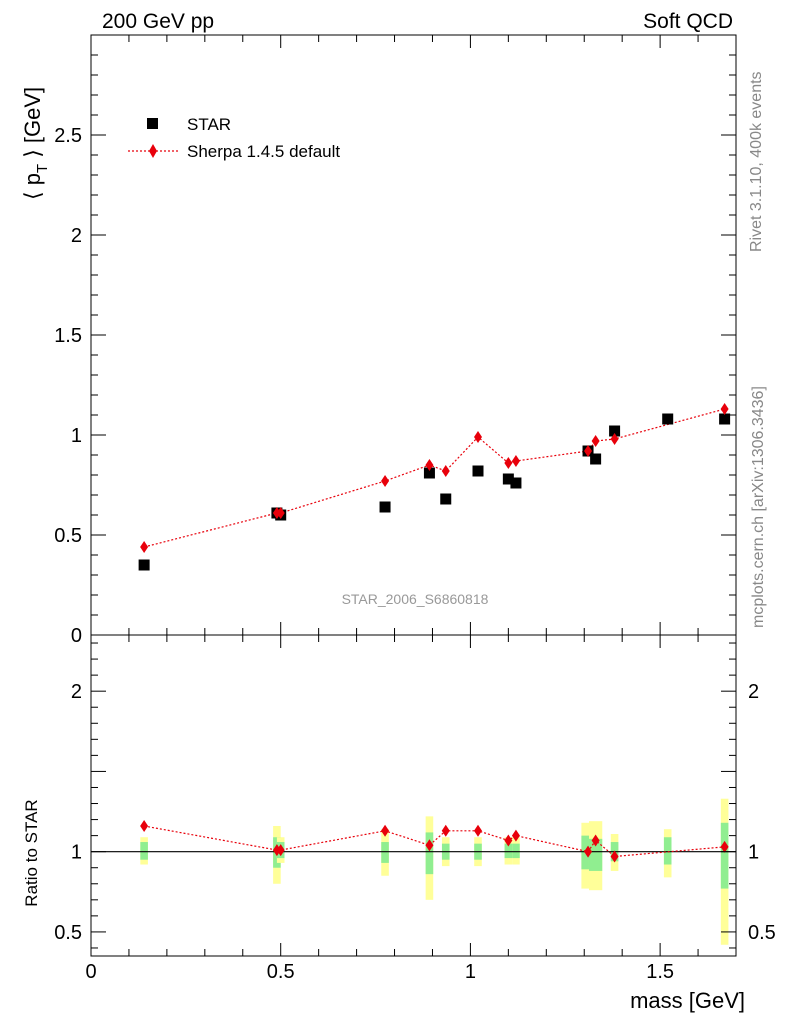 The height and width of the screenshot is (1024, 786). Describe the element at coordinates (756, 161) in the screenshot. I see `rivet-version-label: Rivet 3.1.10, 400k events` at that location.